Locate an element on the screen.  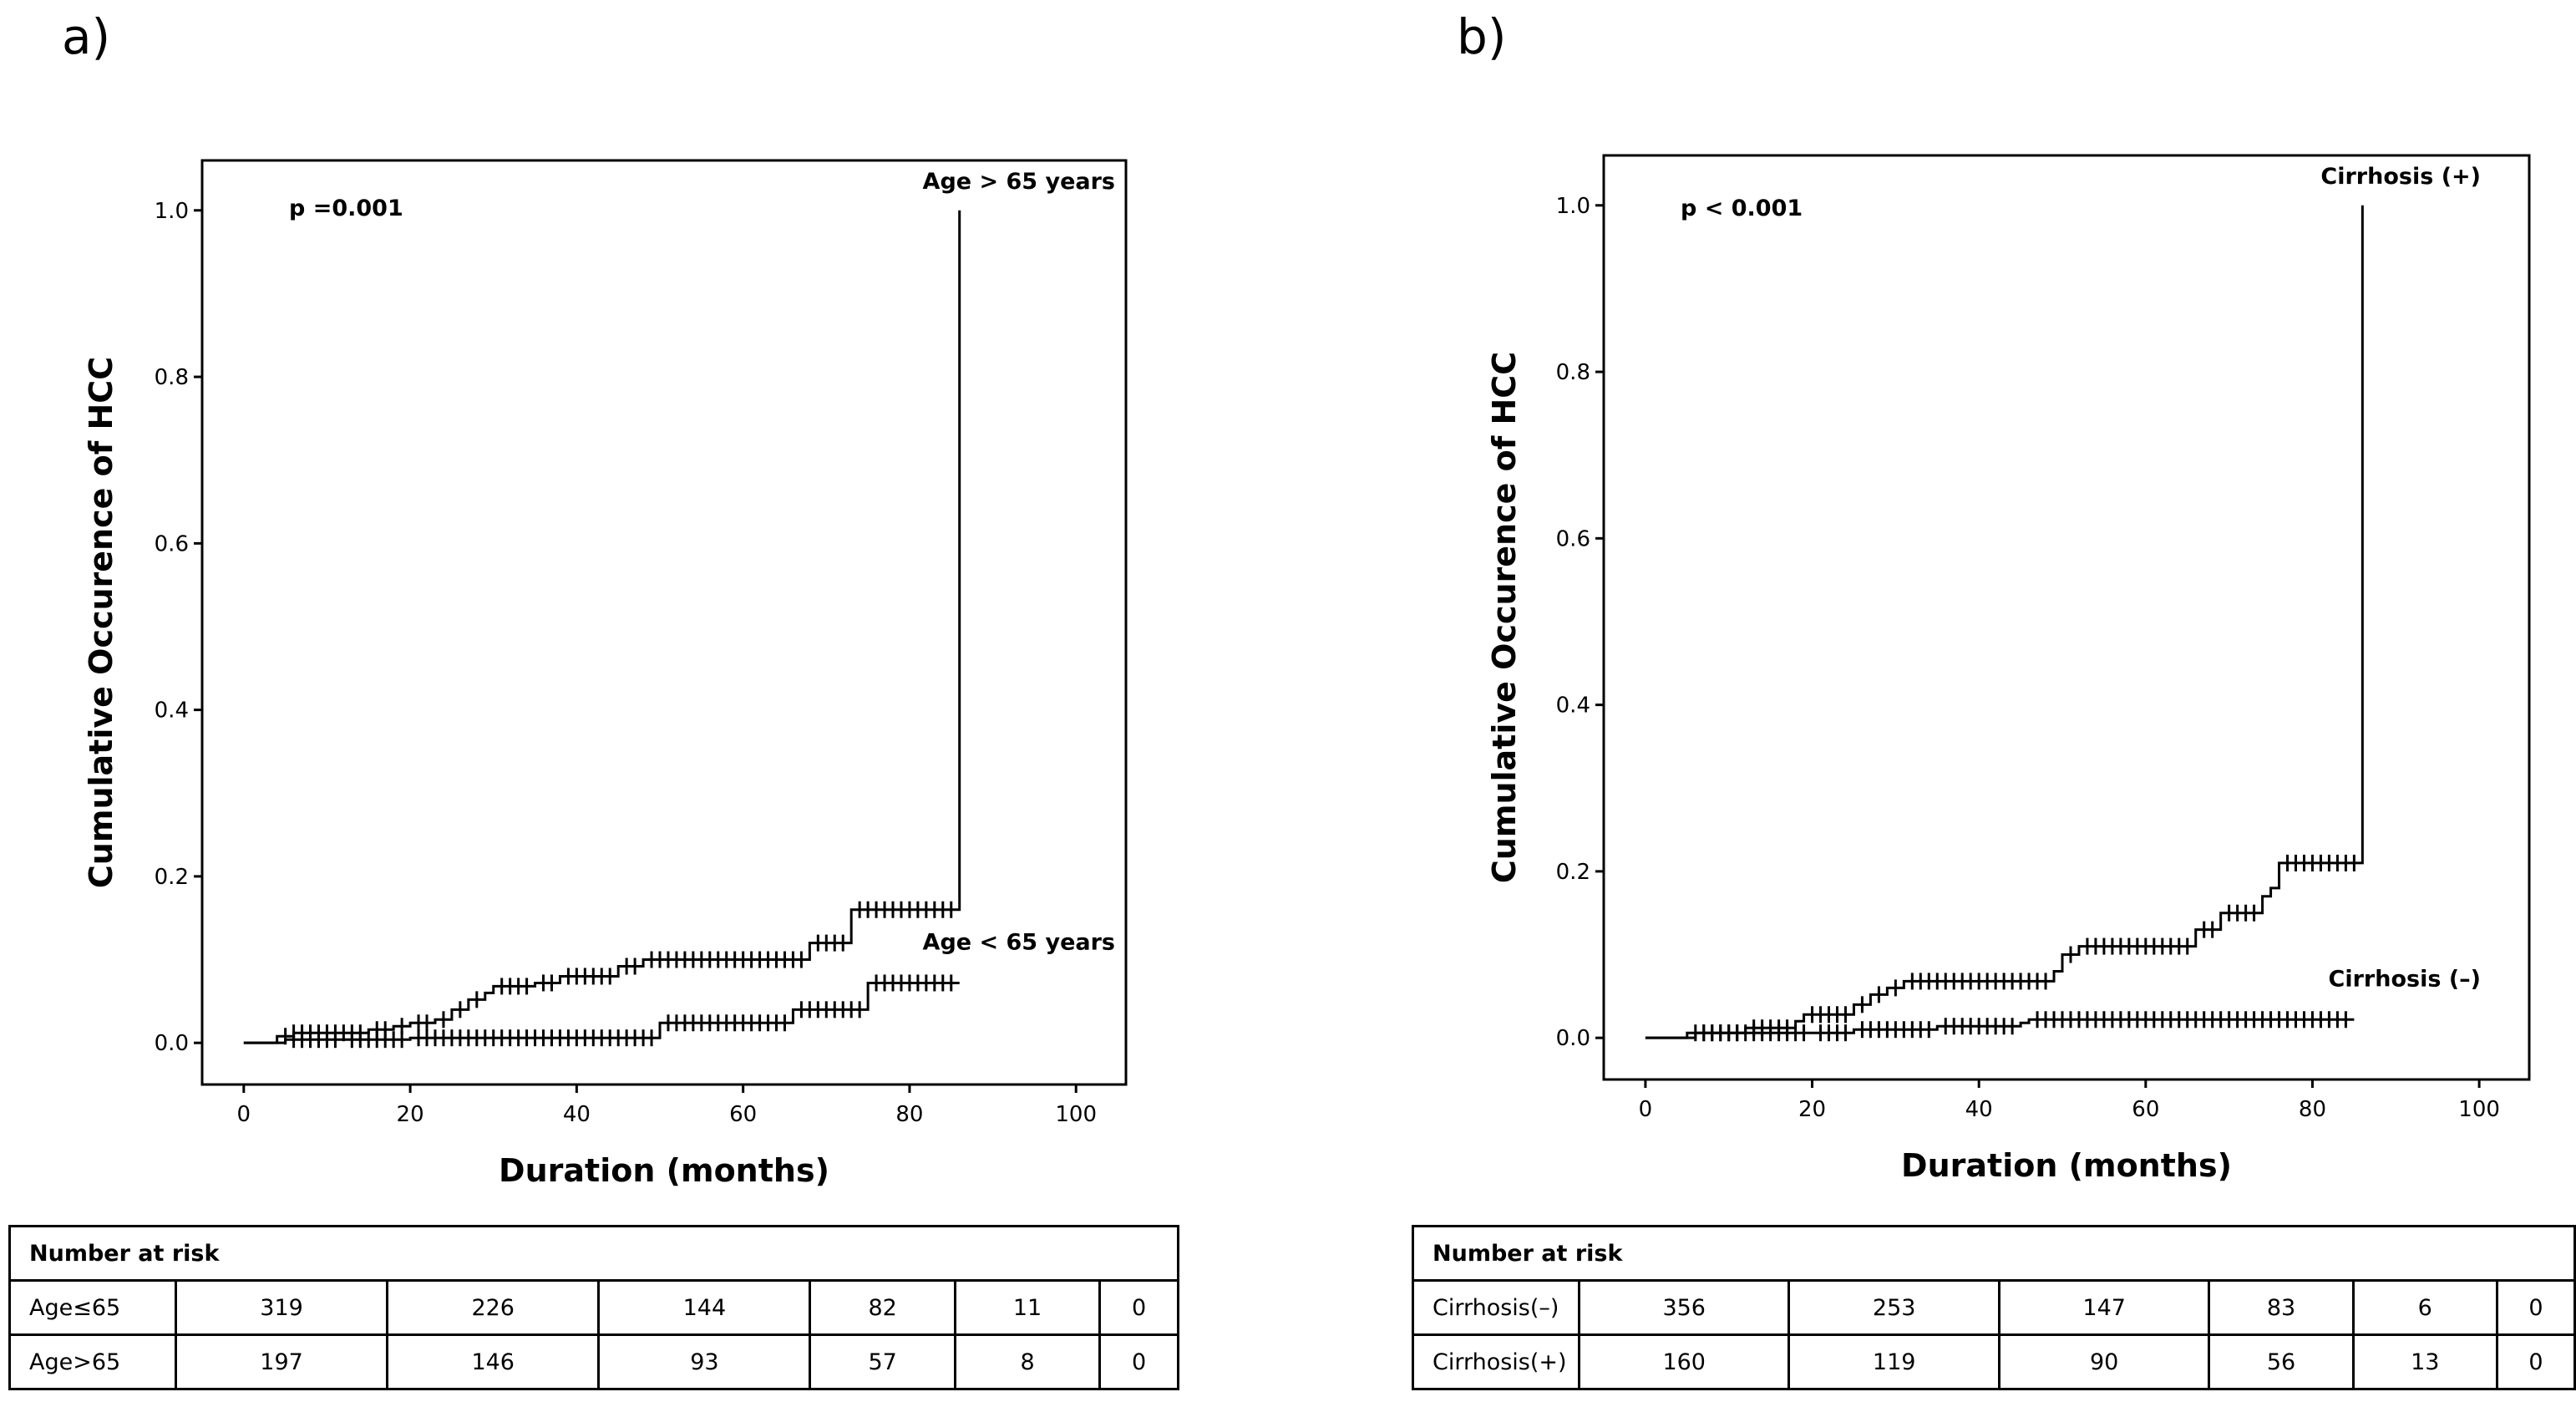
series-lower: Cirrhosis (–) is located at coordinates (2063, 1004).